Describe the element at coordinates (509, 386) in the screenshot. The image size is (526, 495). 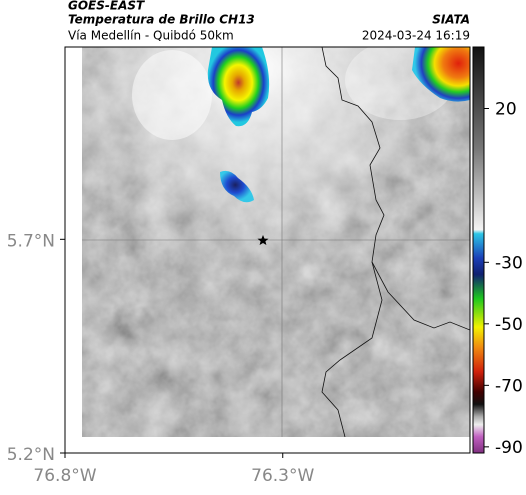
I see `colorbar-tick-label: -70` at that location.